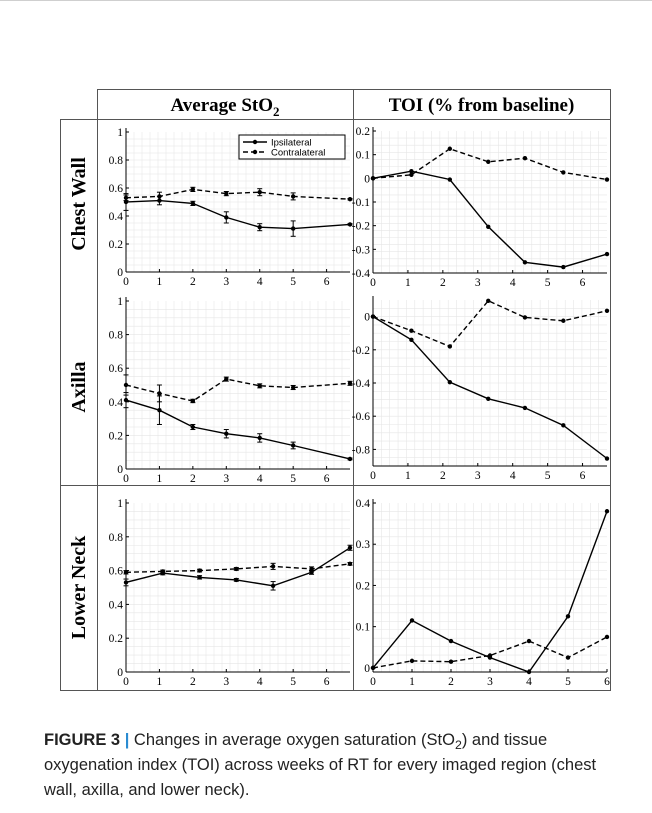 The height and width of the screenshot is (813, 652). I want to click on column-header-0: Average StO2, so click(224, 107).